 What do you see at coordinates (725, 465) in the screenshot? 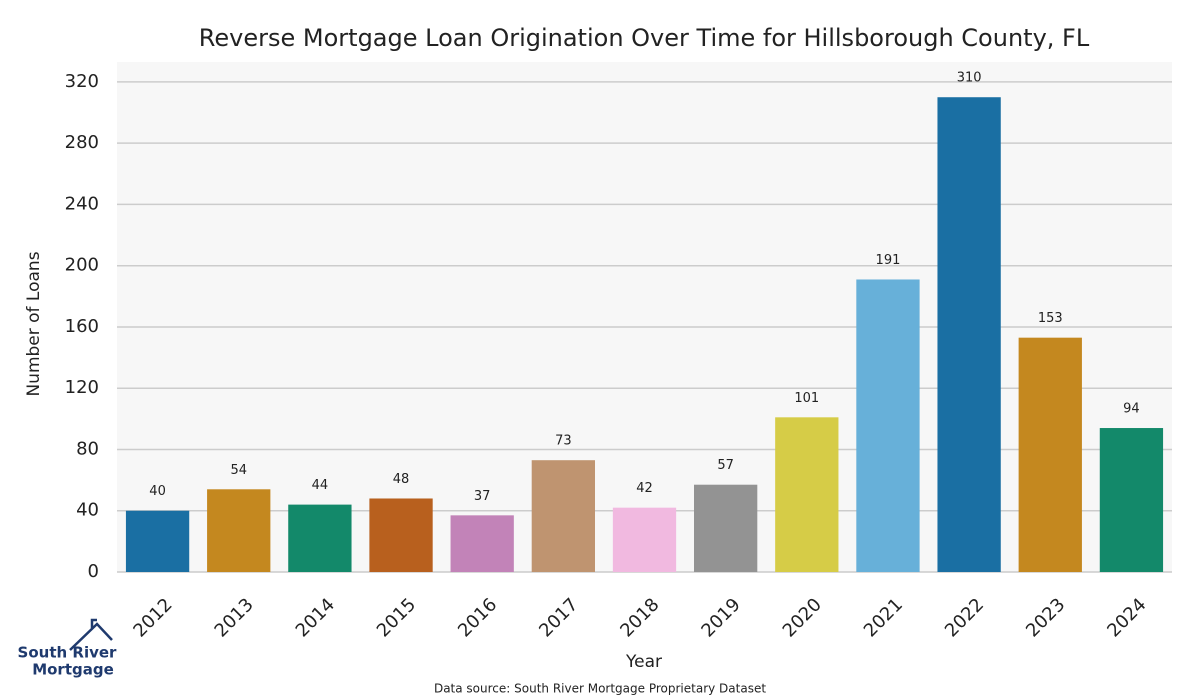
I see `data-label: 57` at bounding box center [725, 465].